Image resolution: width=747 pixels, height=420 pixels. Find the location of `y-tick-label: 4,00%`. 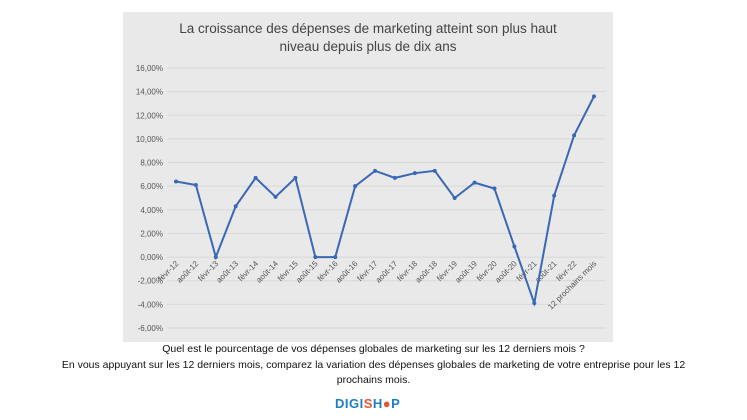

y-tick-label: 4,00% is located at coordinates (151, 210).